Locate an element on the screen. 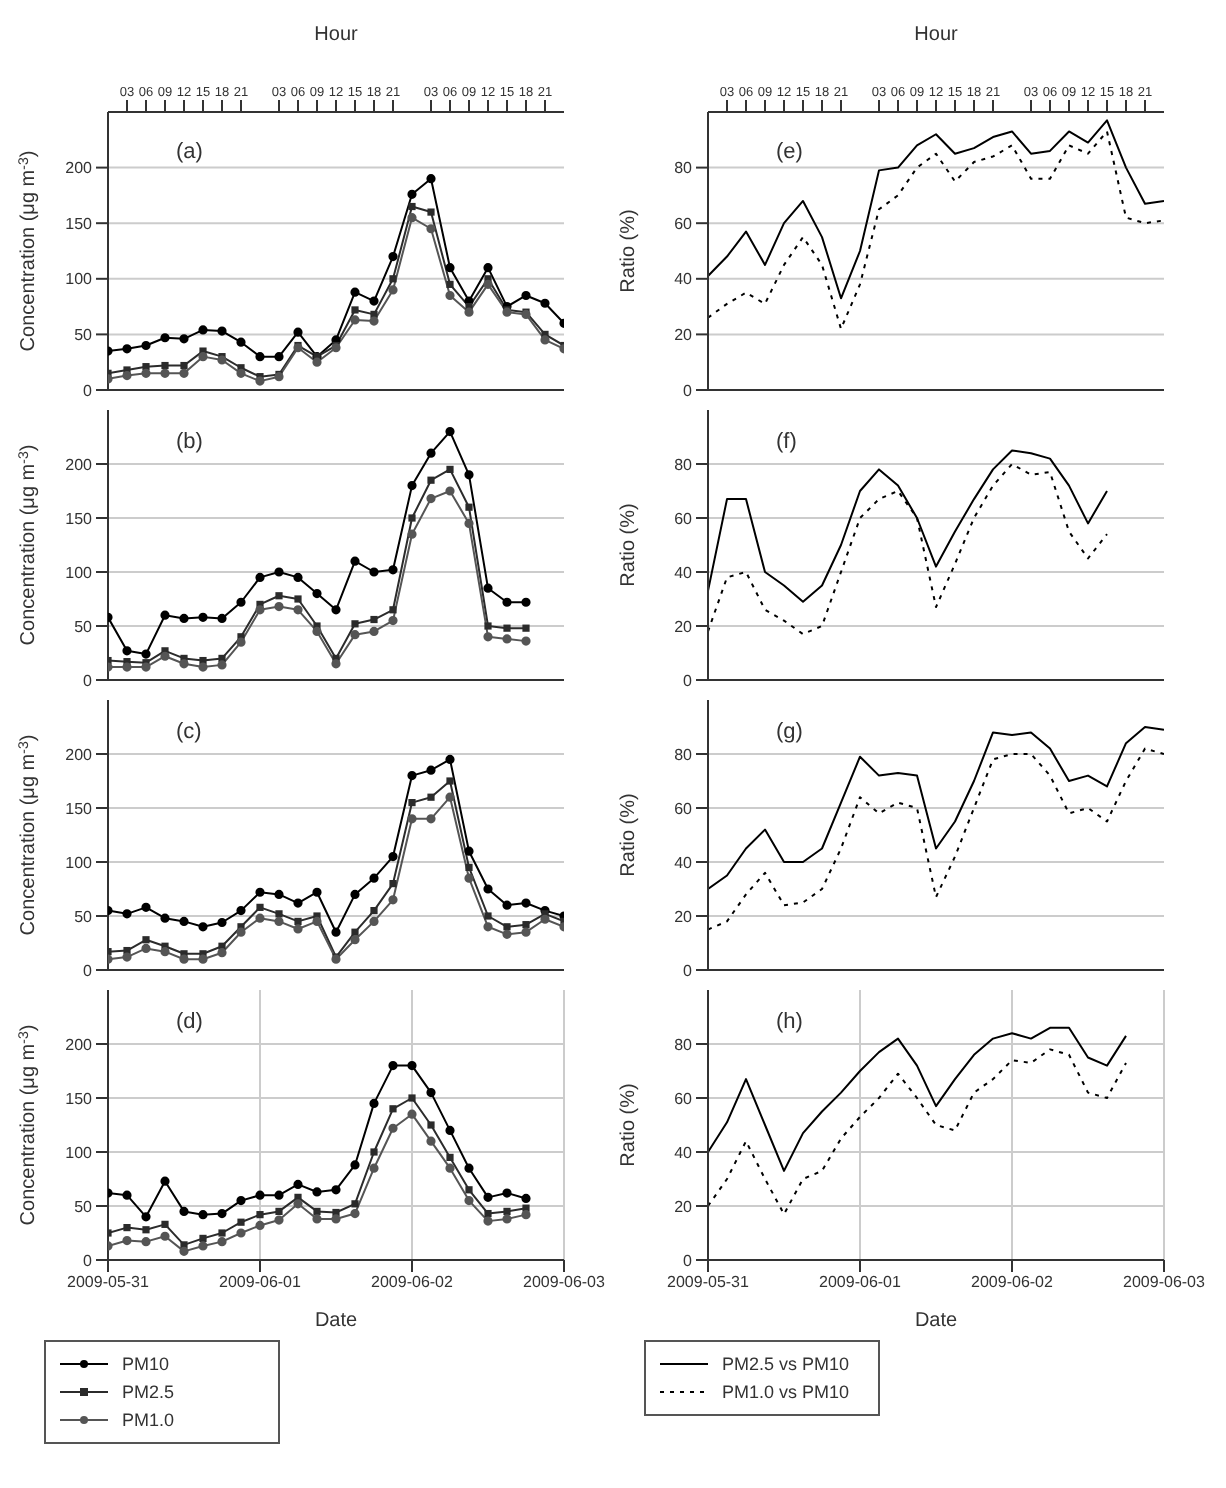 The height and width of the screenshot is (1488, 1226). legend-label: PM10 is located at coordinates (146, 1364).